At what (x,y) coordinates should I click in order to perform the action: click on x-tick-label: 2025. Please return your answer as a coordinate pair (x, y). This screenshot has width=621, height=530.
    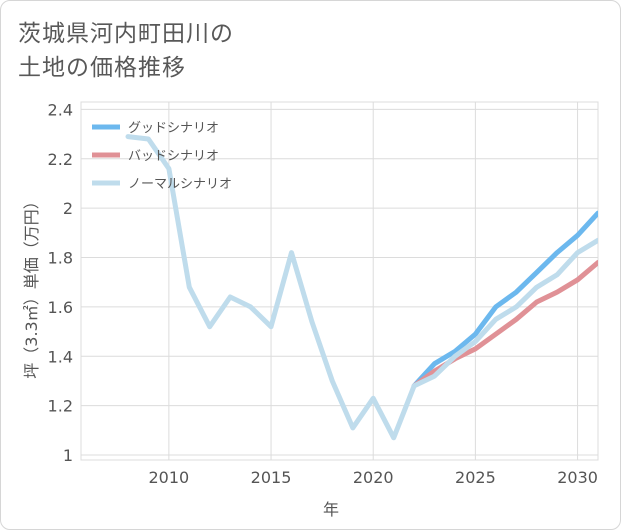
    Looking at the image, I should click on (475, 477).